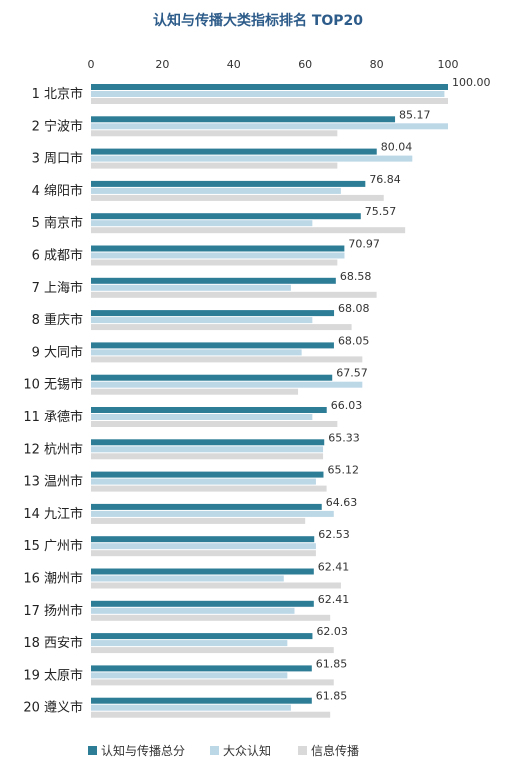 The width and height of the screenshot is (517, 765). I want to click on category-label: 19 太原市, so click(53, 675).